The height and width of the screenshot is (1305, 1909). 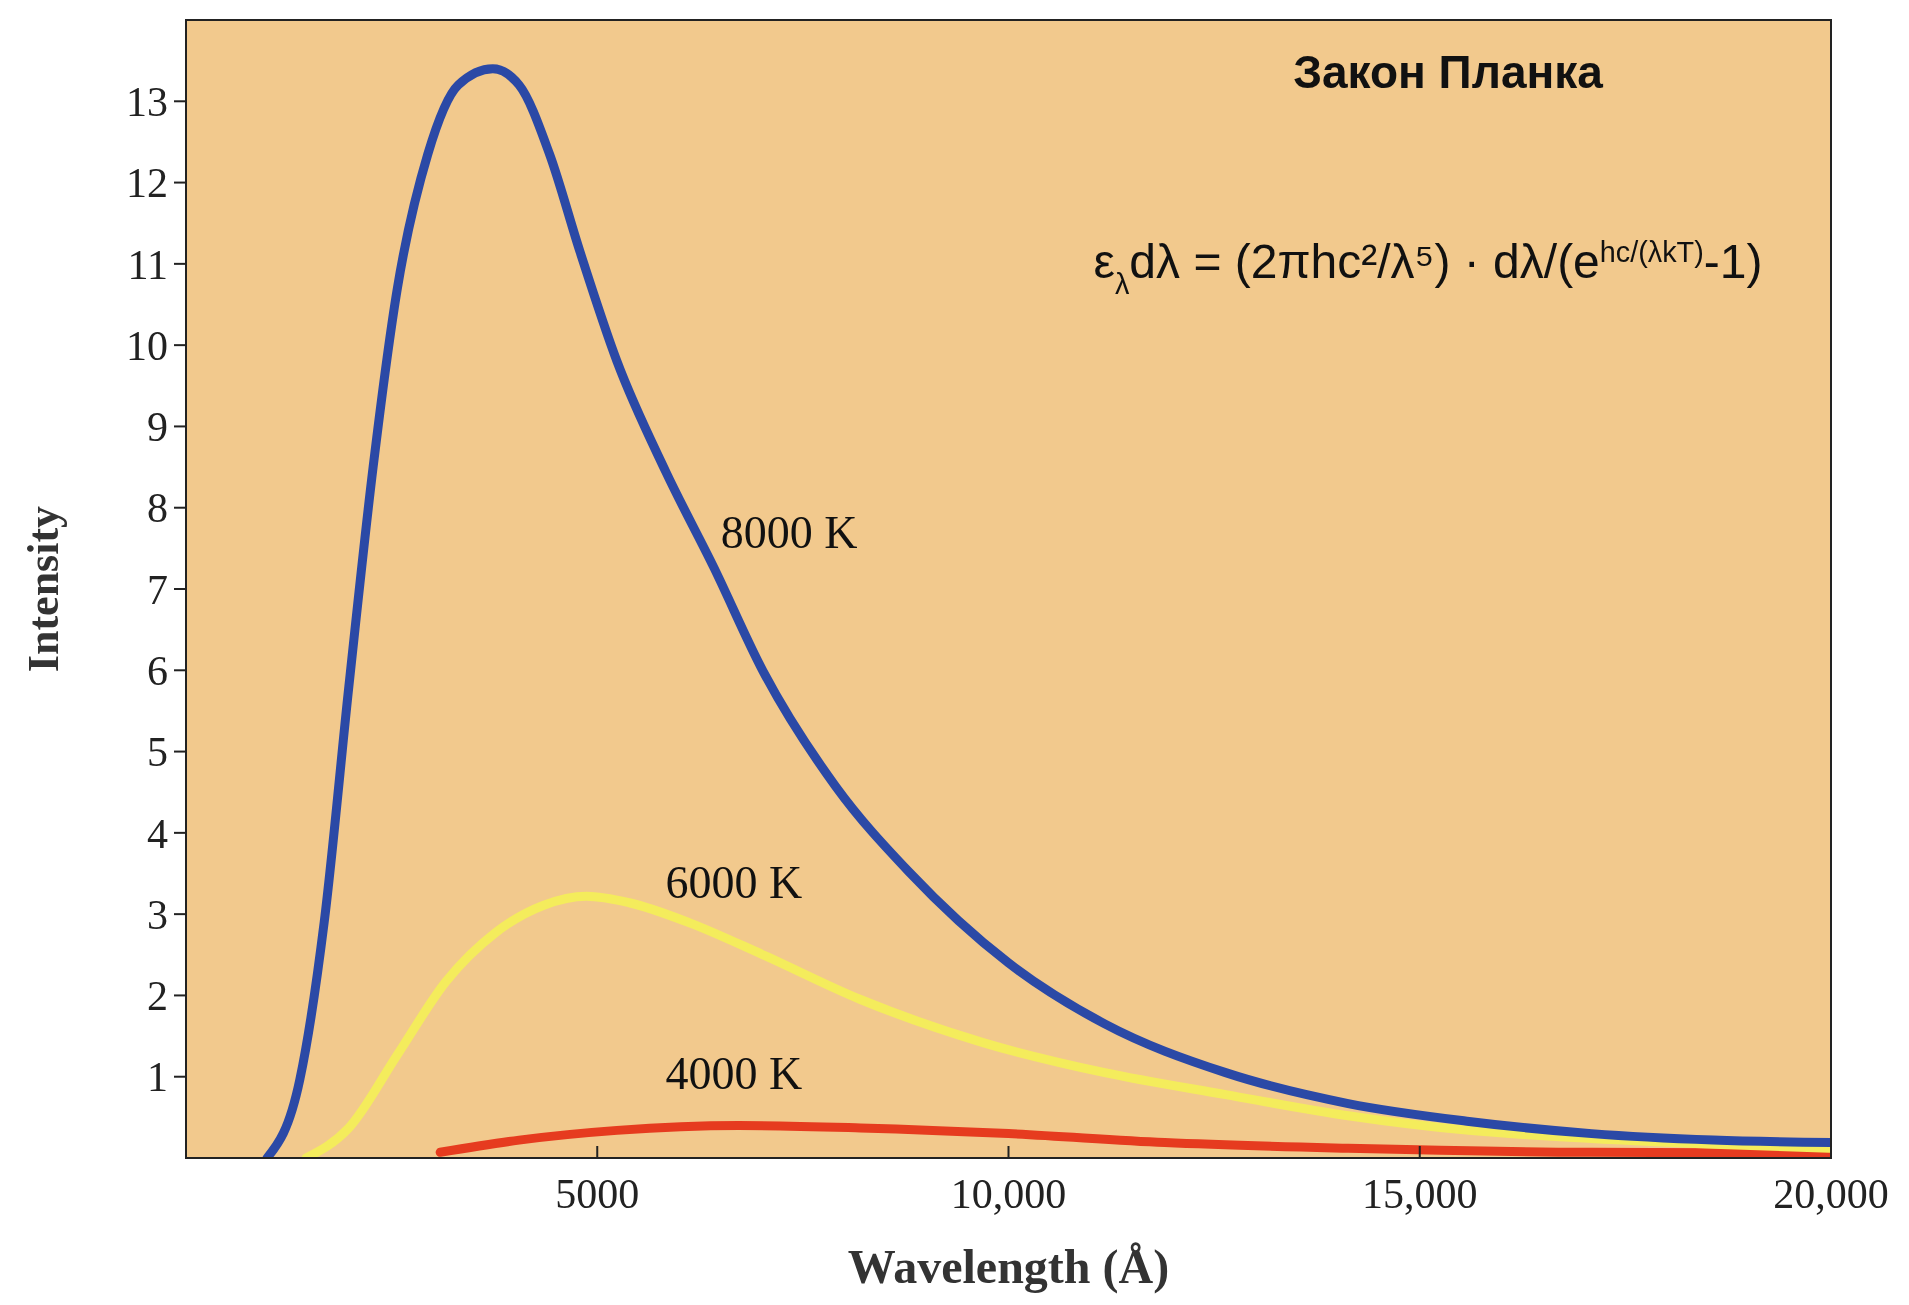 I want to click on y-tick-label: 1, so click(x=157, y=1077).